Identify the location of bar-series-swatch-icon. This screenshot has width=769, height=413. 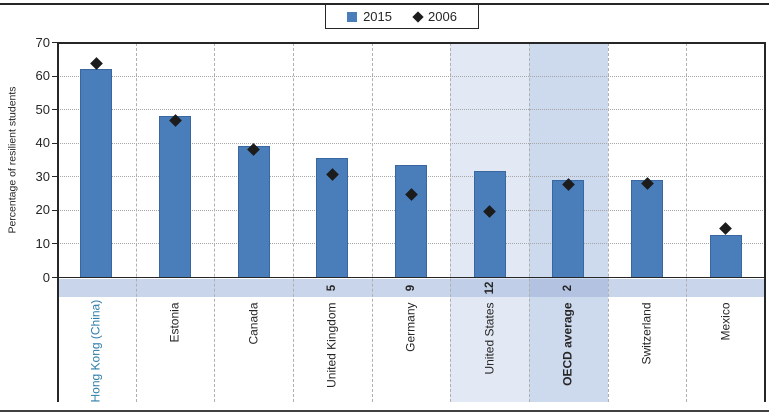
(352, 16).